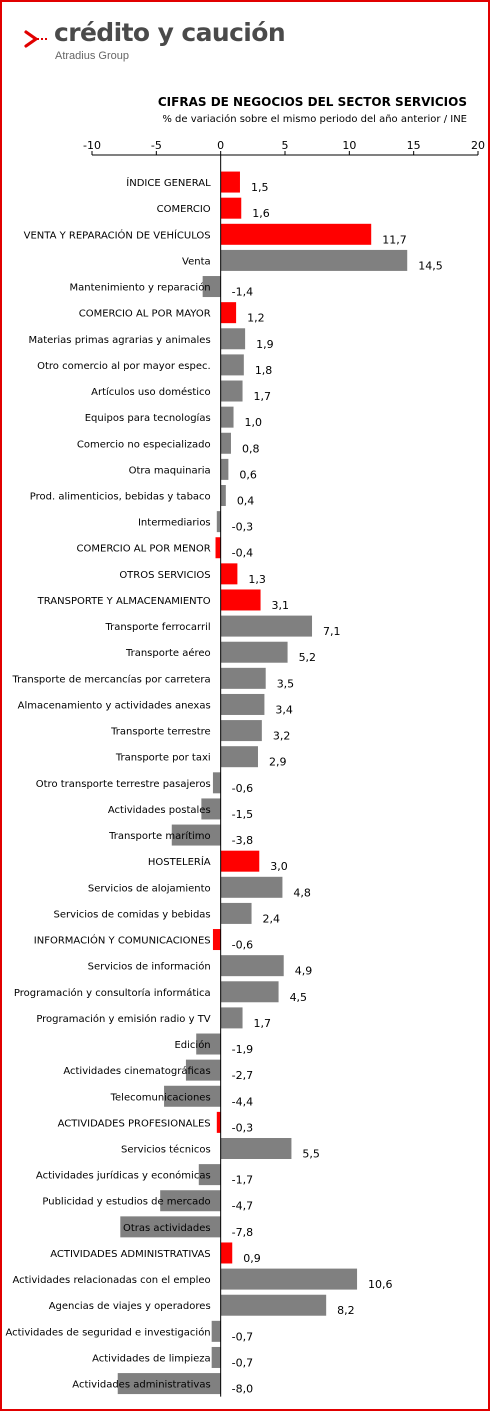 This screenshot has height=1411, width=490. I want to click on x-tick-label: -5, so click(156, 145).